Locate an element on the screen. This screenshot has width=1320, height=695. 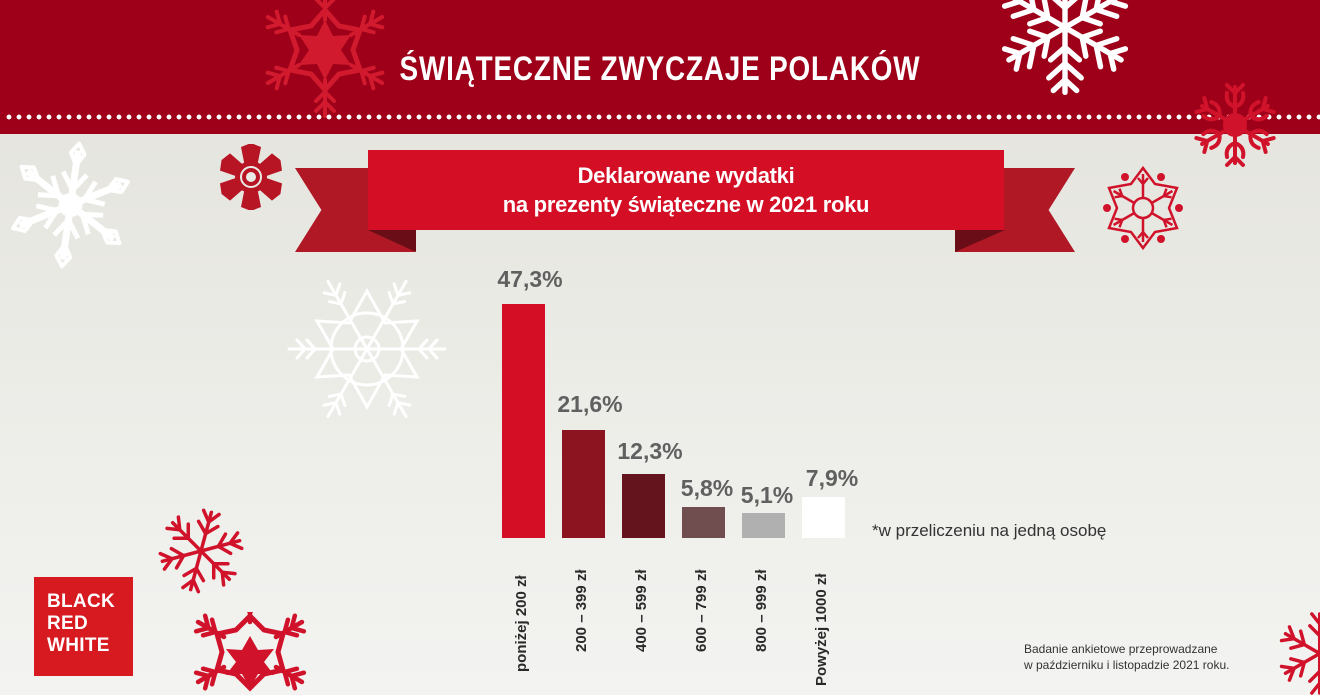
category-label: 400 – 599 zł is located at coordinates (641, 610).